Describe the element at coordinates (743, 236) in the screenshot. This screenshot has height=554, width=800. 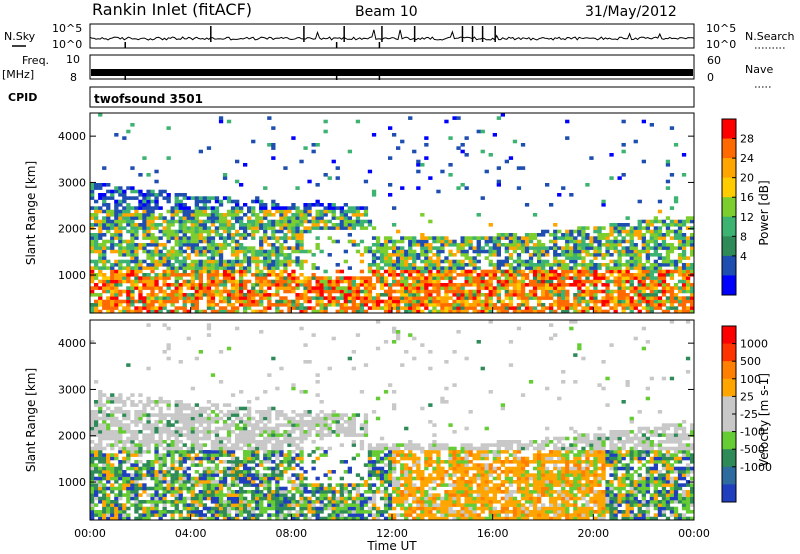
I see `cbar-label-5: 8` at that location.